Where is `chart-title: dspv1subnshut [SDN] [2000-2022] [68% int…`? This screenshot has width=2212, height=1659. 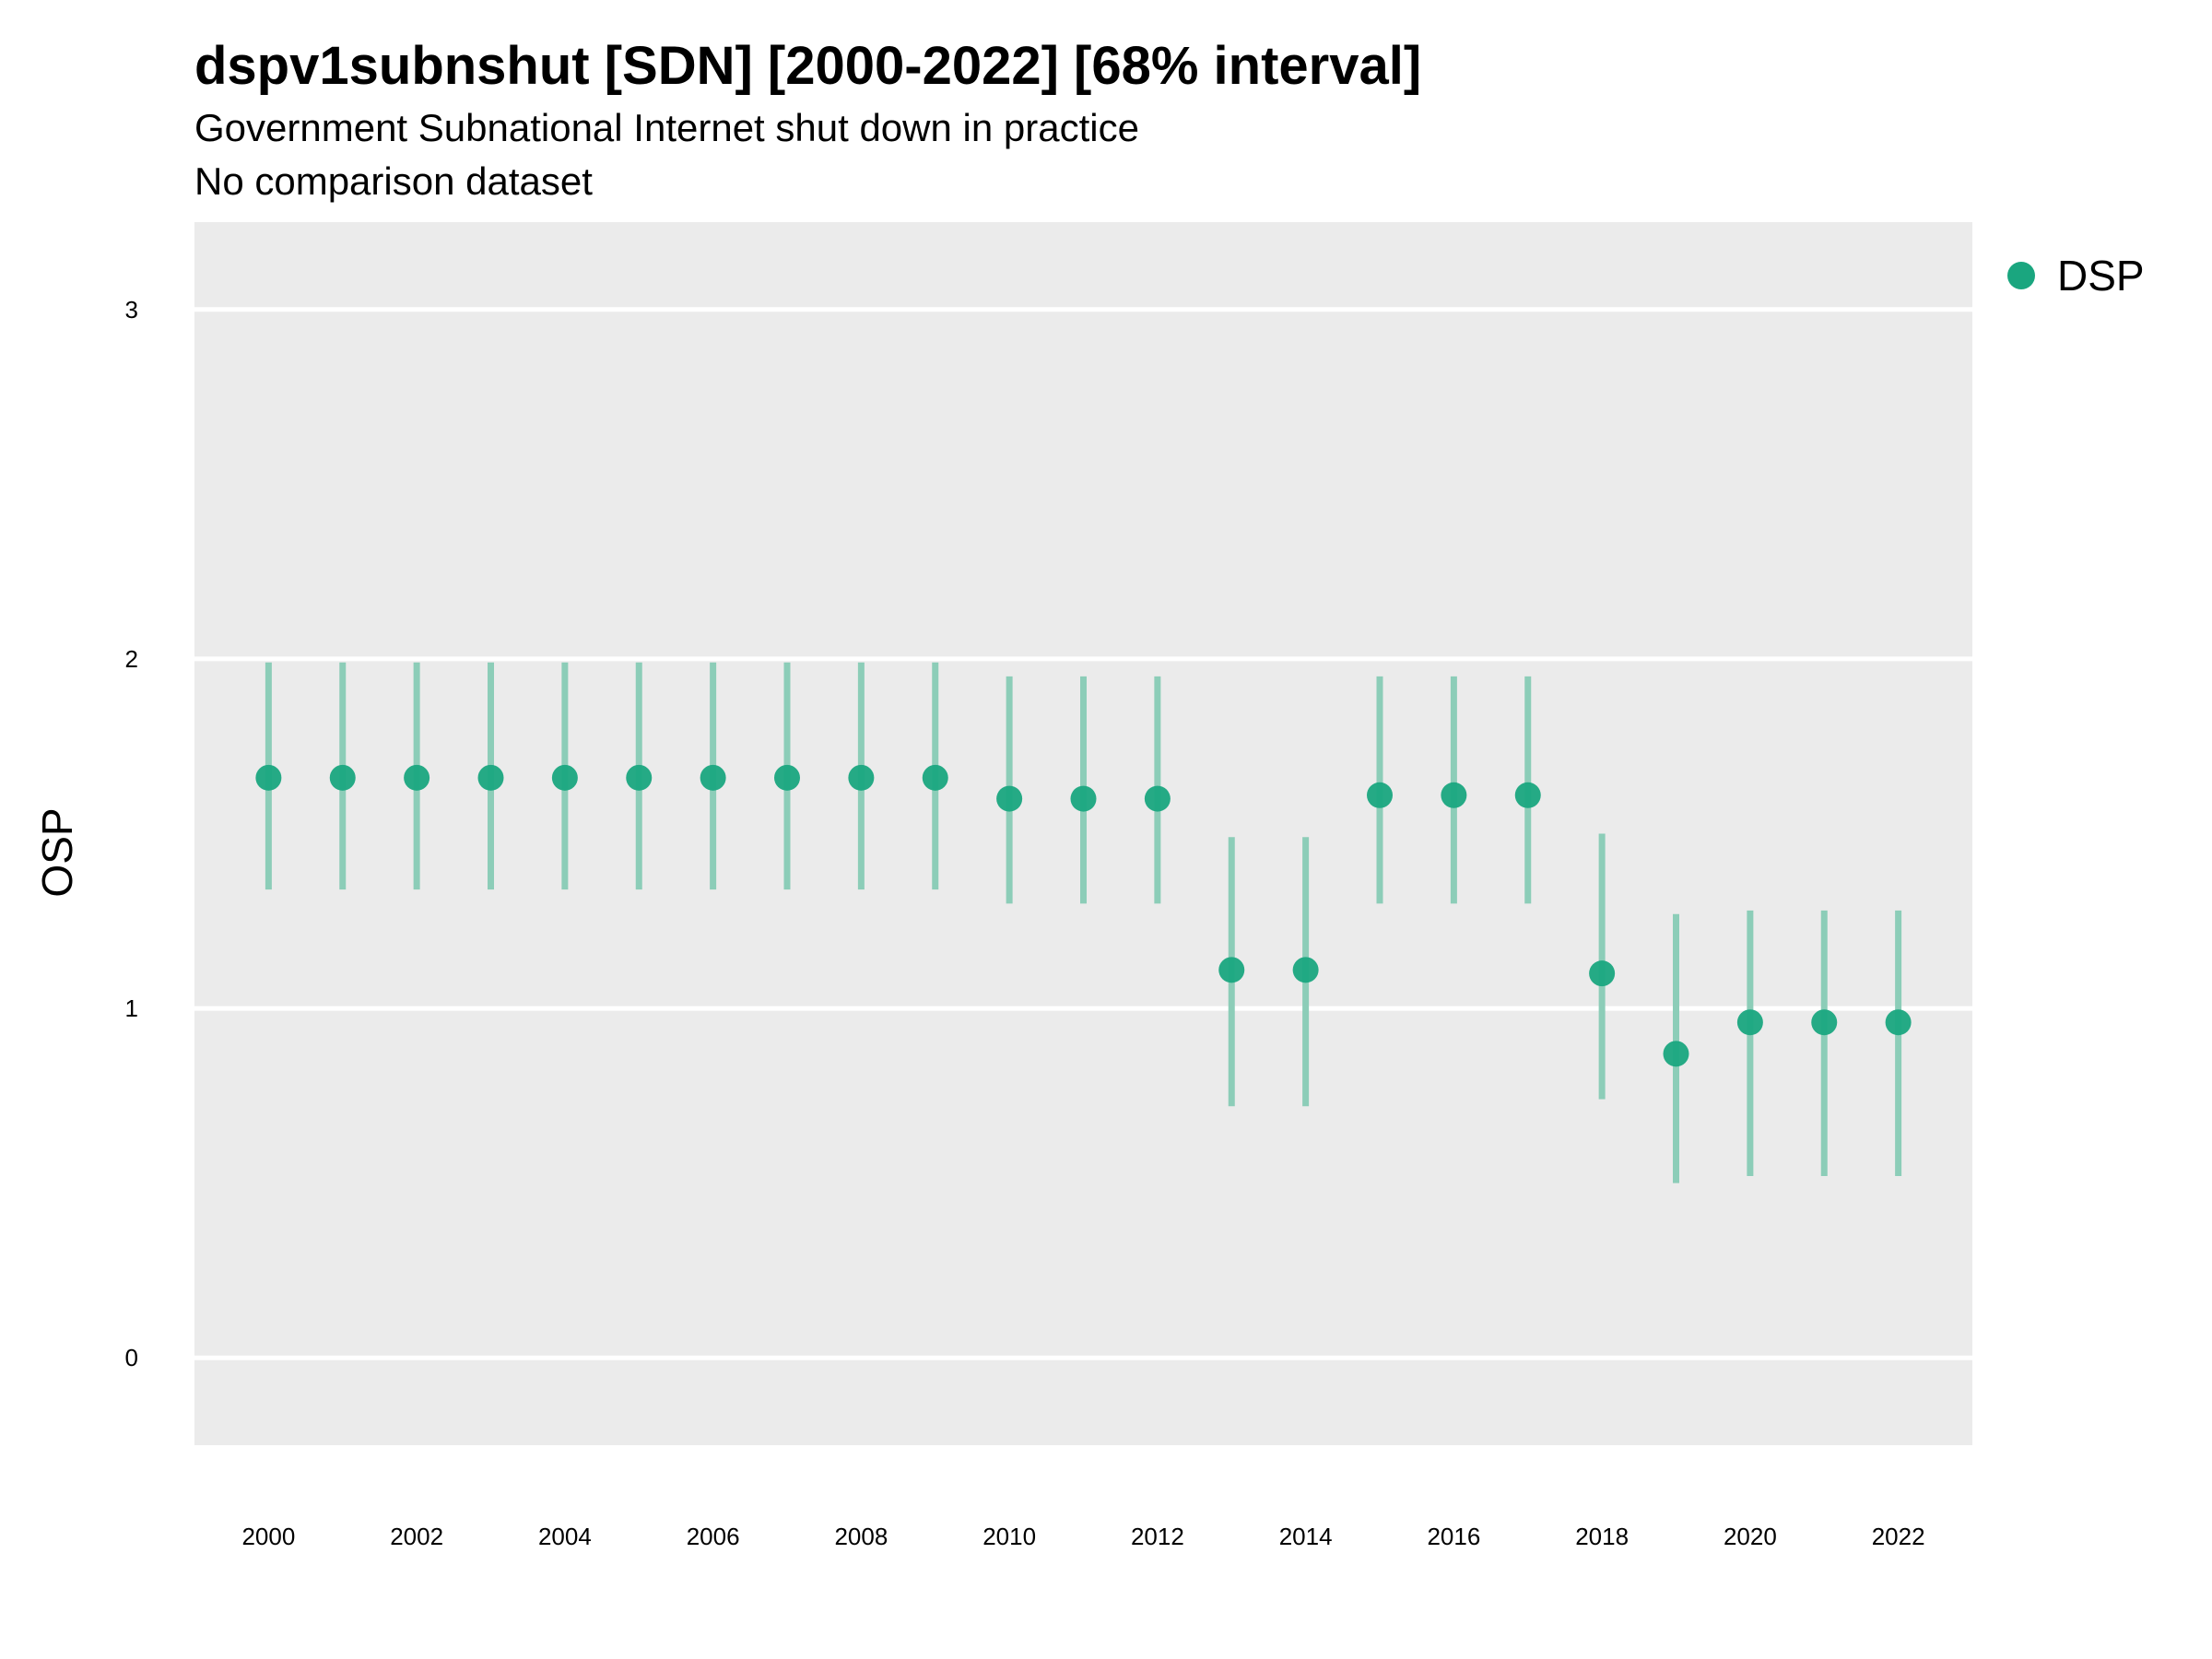 chart-title: dspv1subnshut [SDN] [2000-2022] [68% int… is located at coordinates (808, 66).